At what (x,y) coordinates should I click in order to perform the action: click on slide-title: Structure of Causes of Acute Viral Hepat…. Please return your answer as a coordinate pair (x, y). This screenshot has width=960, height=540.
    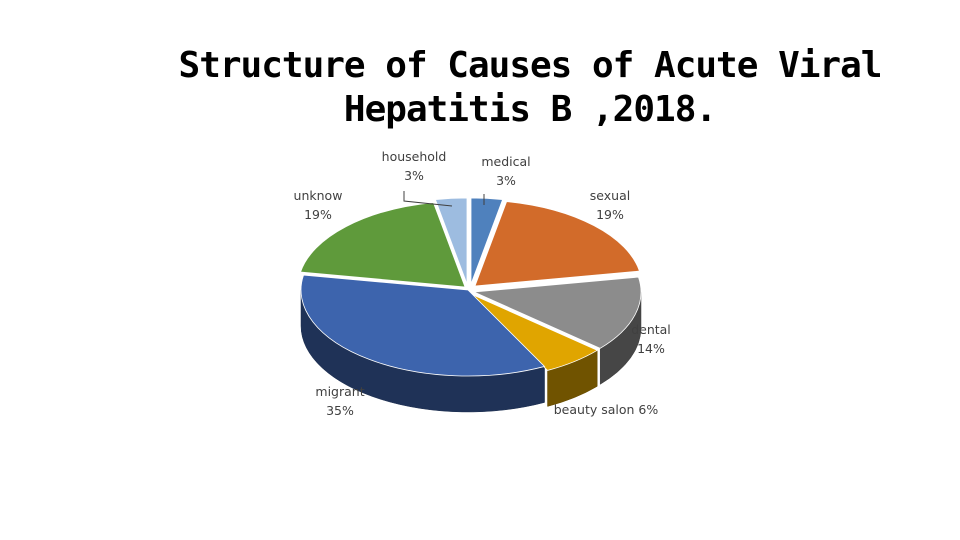
    Looking at the image, I should click on (530, 88).